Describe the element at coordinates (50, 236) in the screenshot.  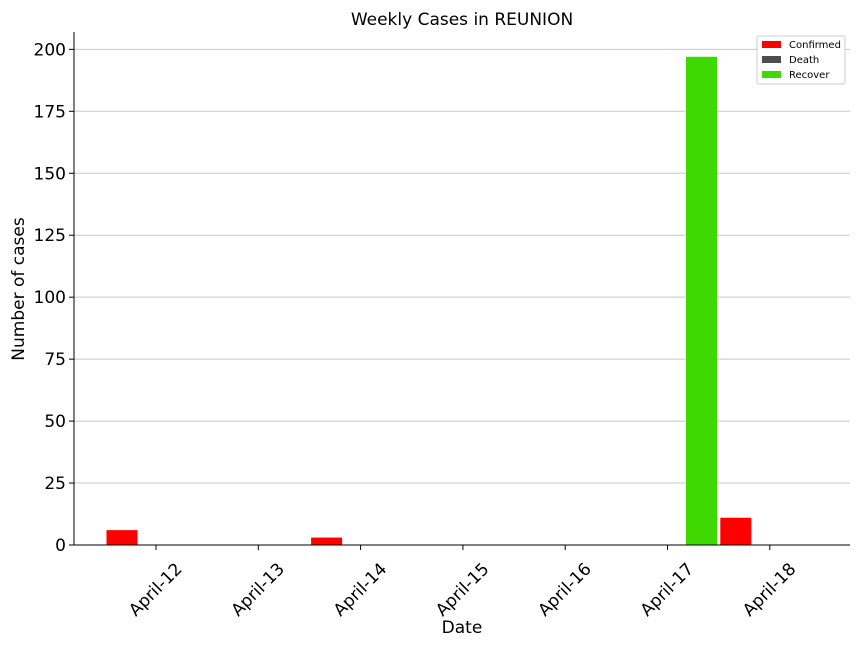
I see `y-tick-label: 125` at that location.